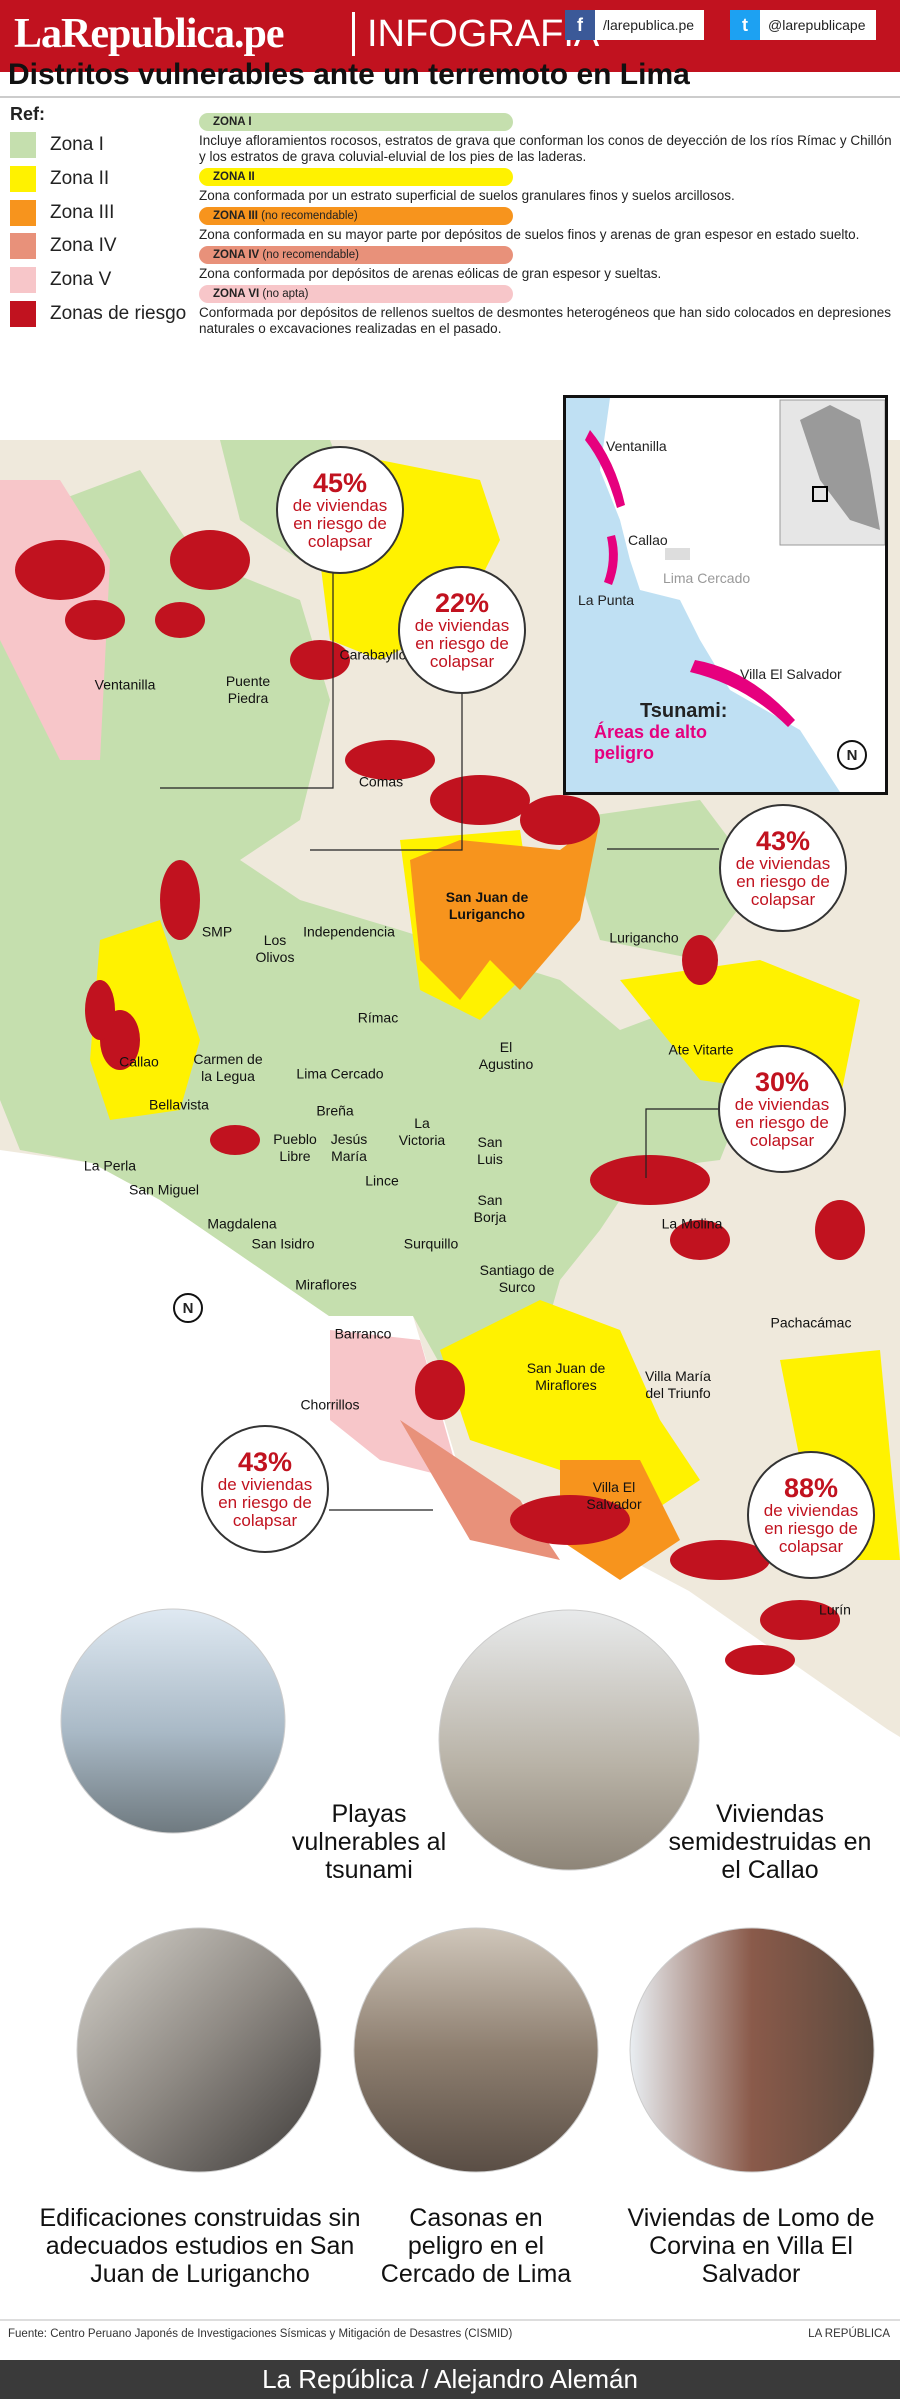  Describe the element at coordinates (811, 1488) in the screenshot. I see `callout-percent: 88%` at that location.